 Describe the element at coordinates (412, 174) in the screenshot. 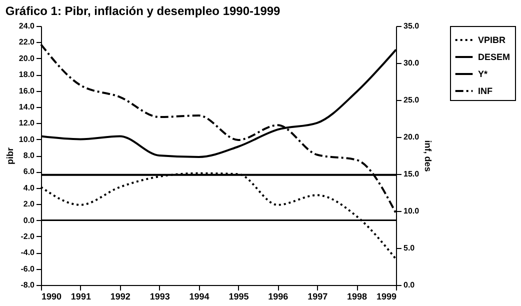

I see `y2-tick-label: 15.0` at that location.